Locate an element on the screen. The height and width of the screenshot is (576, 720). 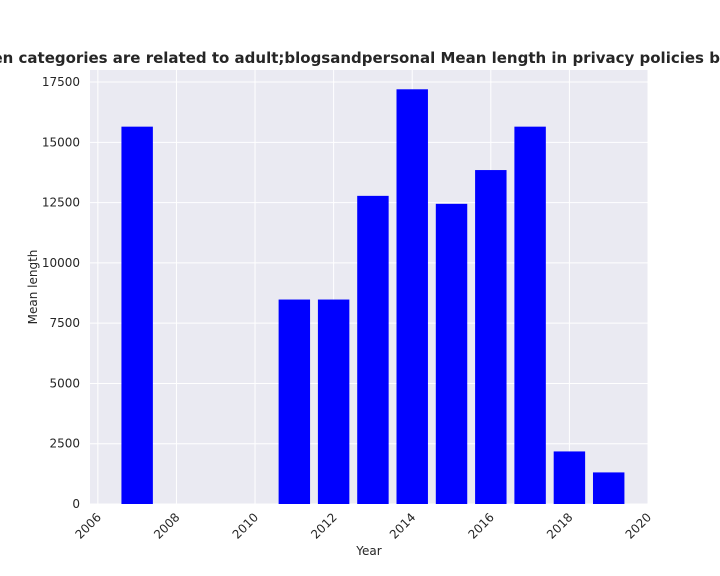
bar-2011 is located at coordinates (294, 401).